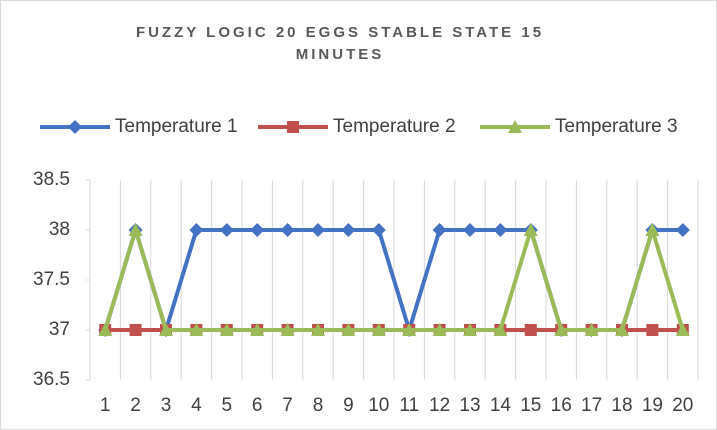 The width and height of the screenshot is (717, 430). Describe the element at coordinates (591, 405) in the screenshot. I see `x-tick-label: 17` at that location.